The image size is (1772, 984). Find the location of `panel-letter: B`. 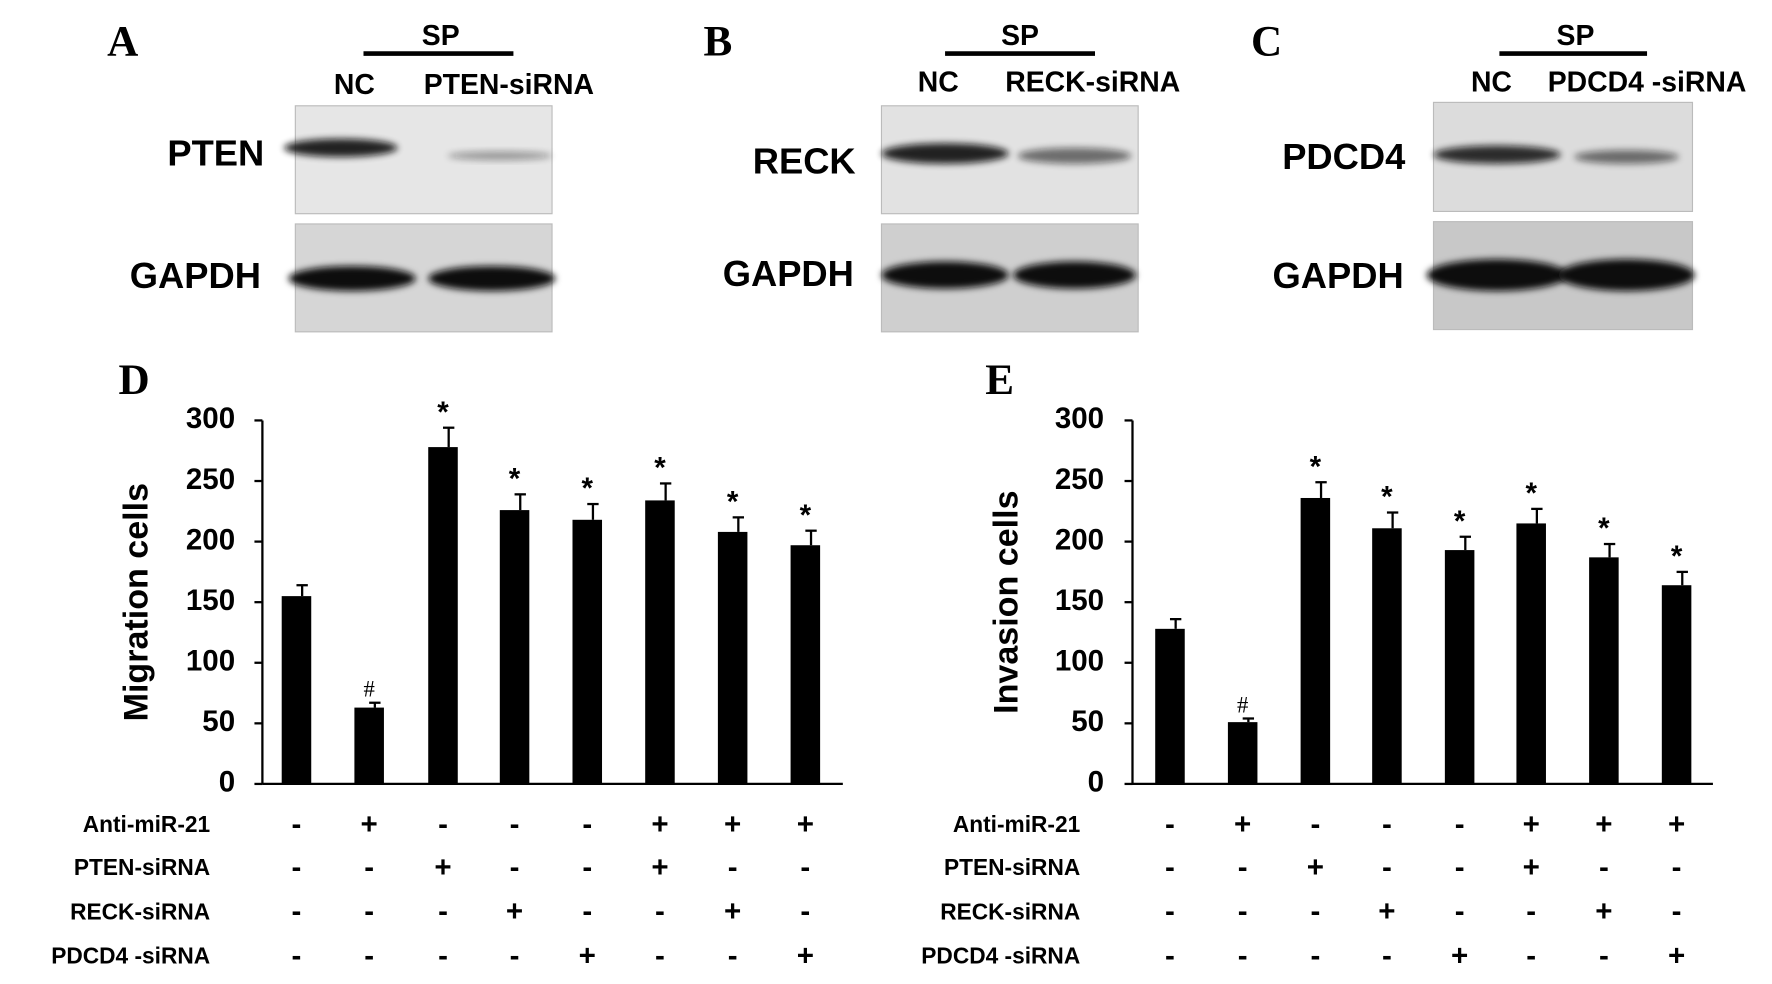

panel-letter: B is located at coordinates (717, 41).